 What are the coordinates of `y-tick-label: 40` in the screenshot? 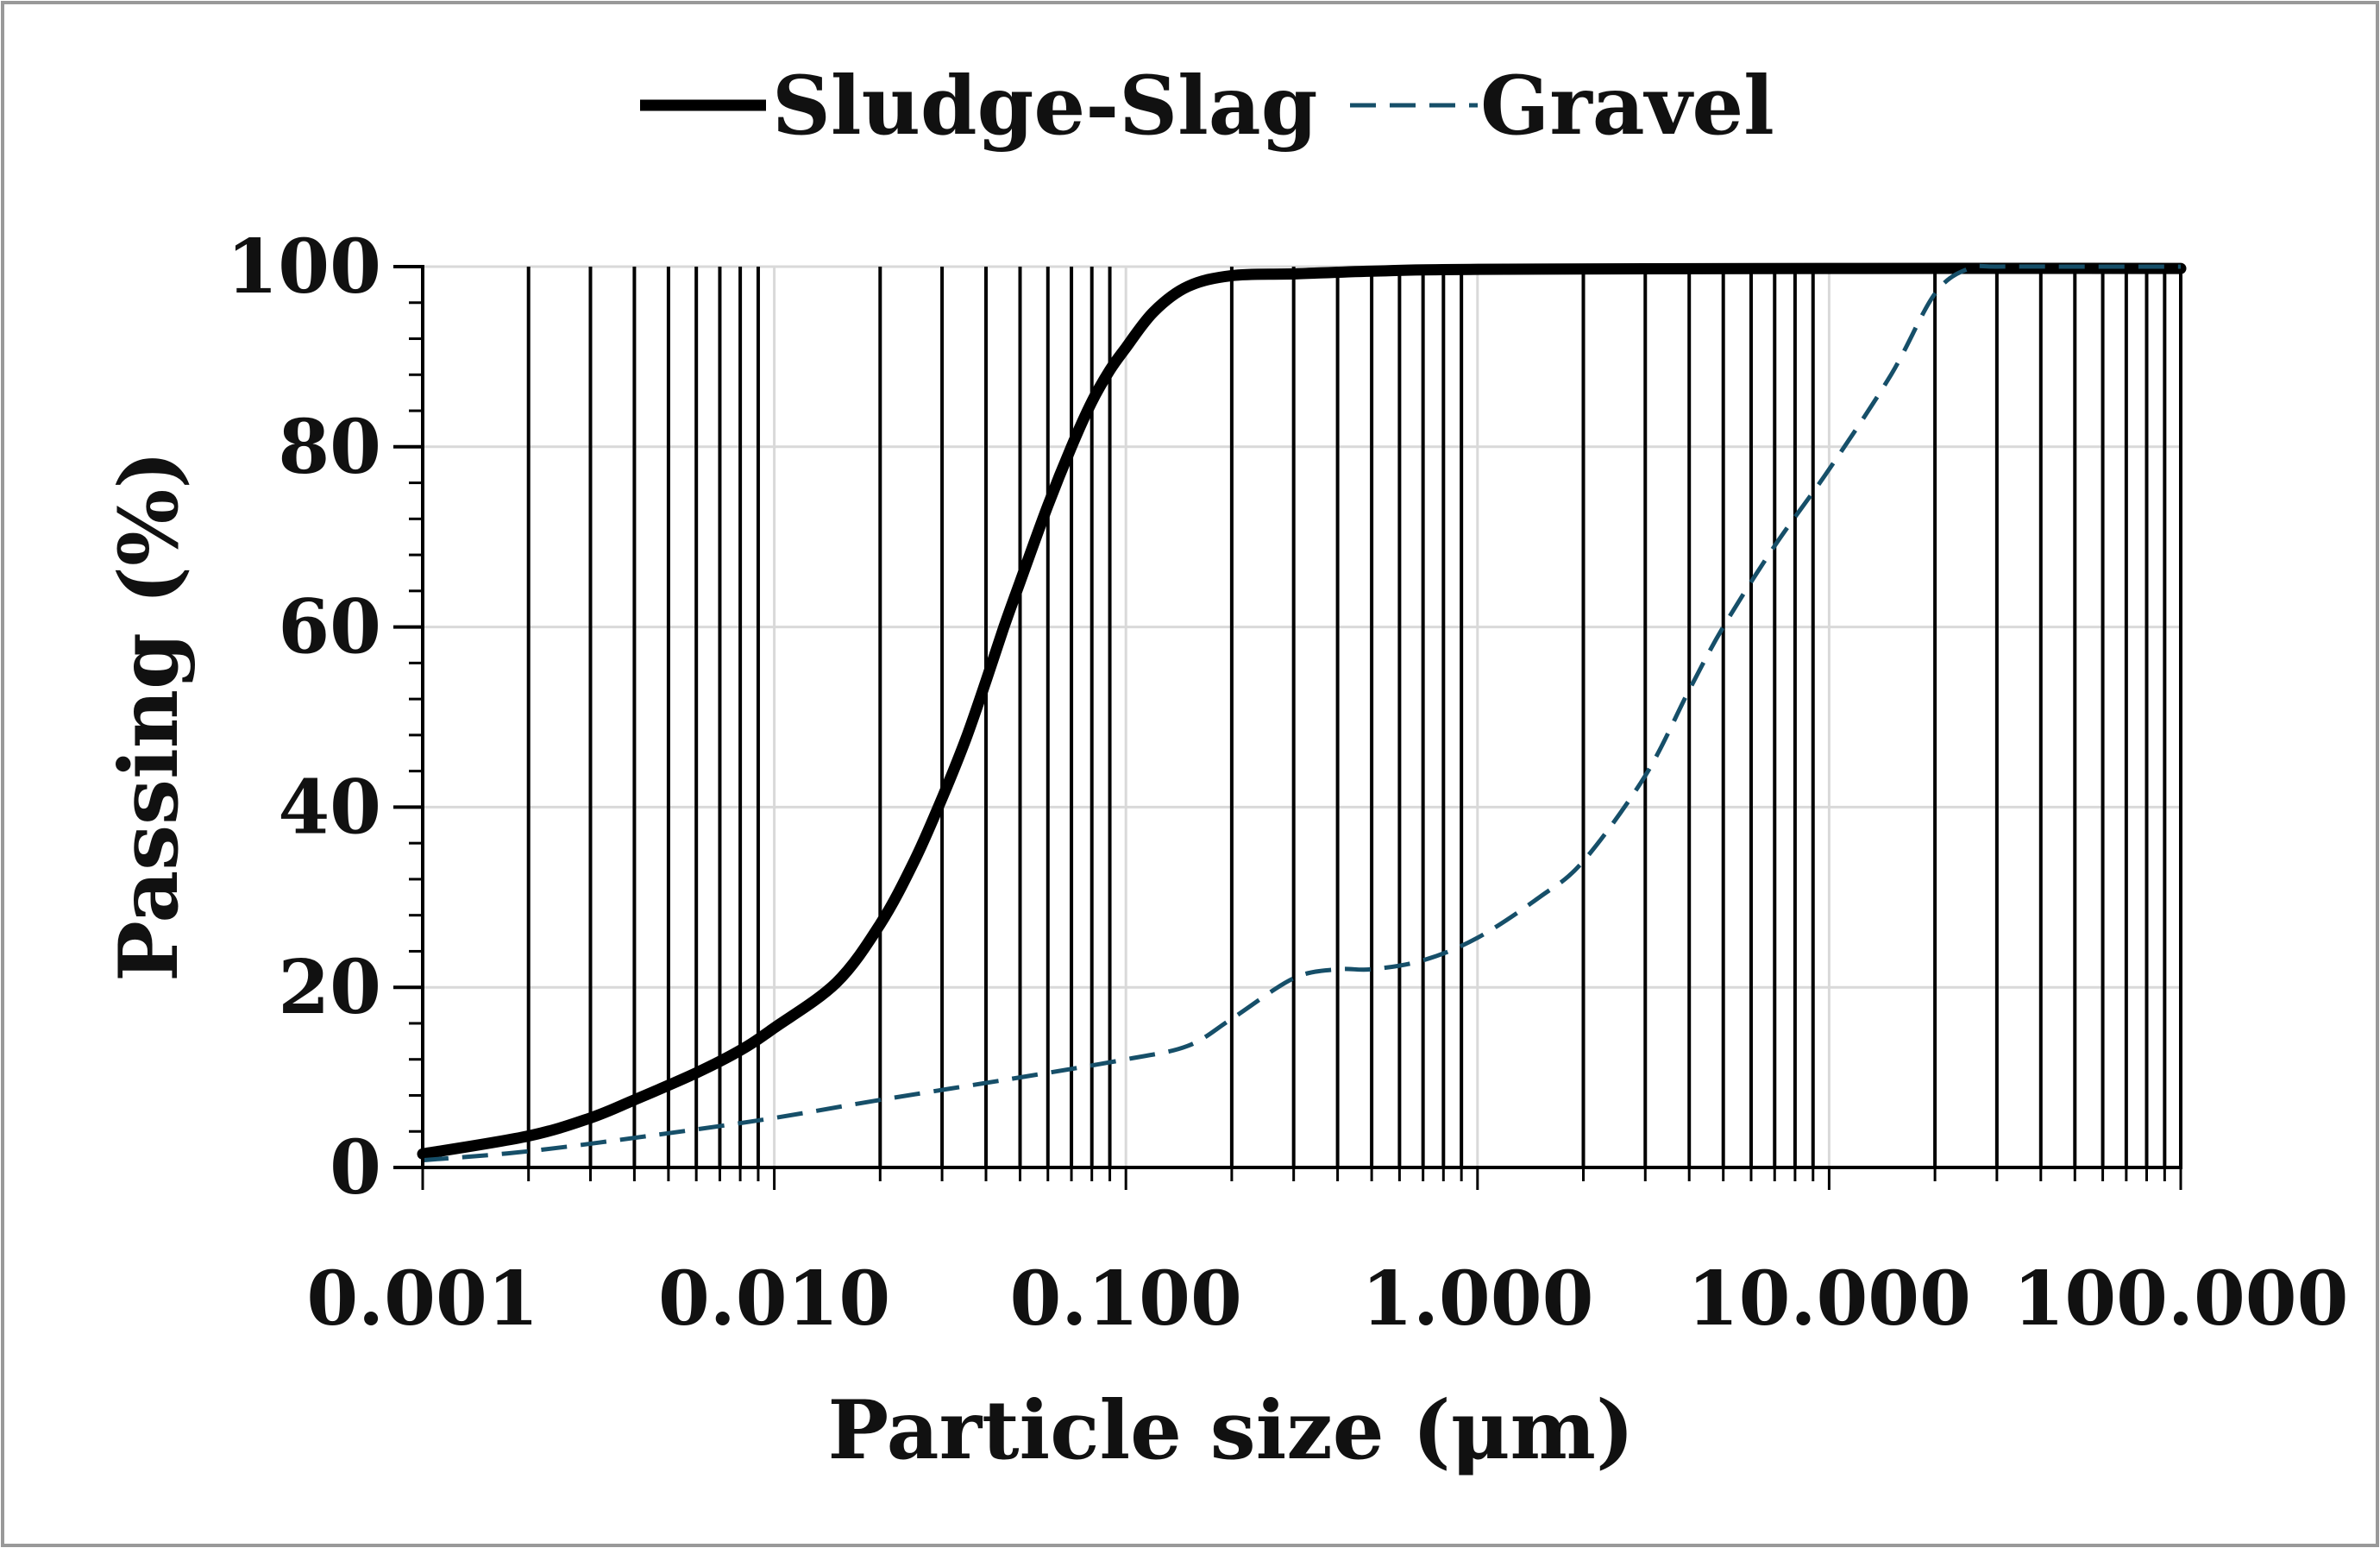 It's located at (329, 808).